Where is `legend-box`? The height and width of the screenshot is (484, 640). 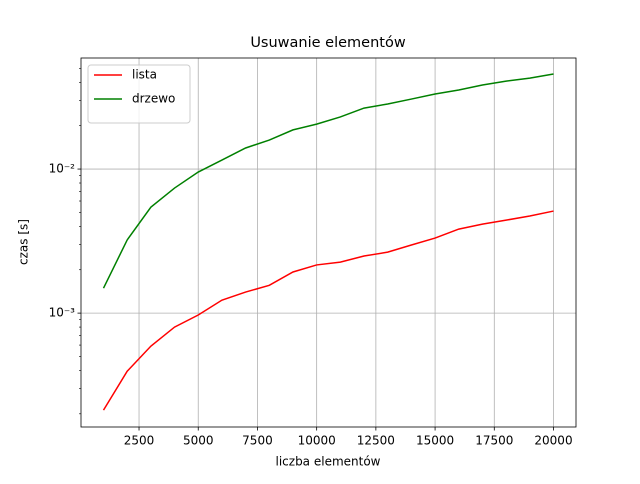 legend-box is located at coordinates (139, 94).